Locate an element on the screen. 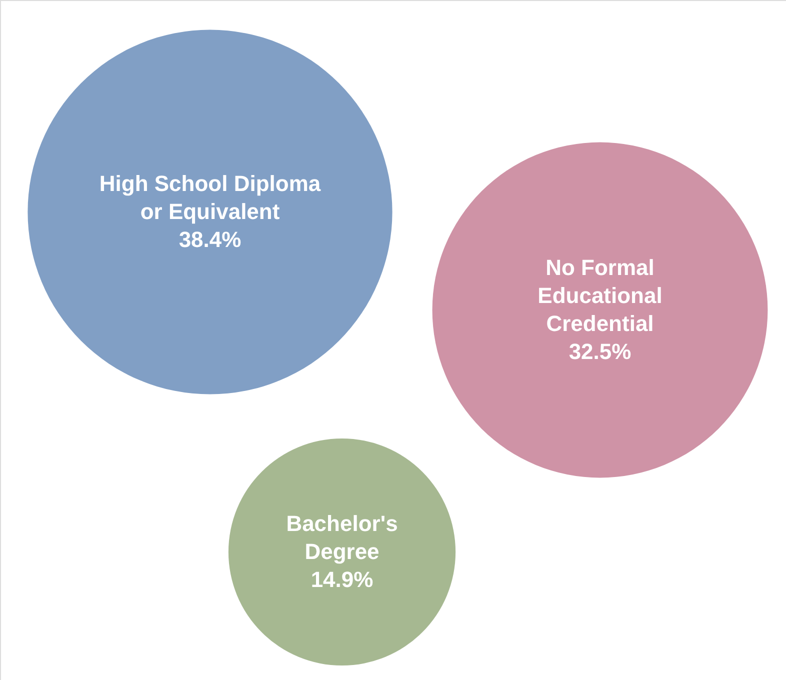 The width and height of the screenshot is (786, 680). data-label: 32.5% is located at coordinates (600, 351).